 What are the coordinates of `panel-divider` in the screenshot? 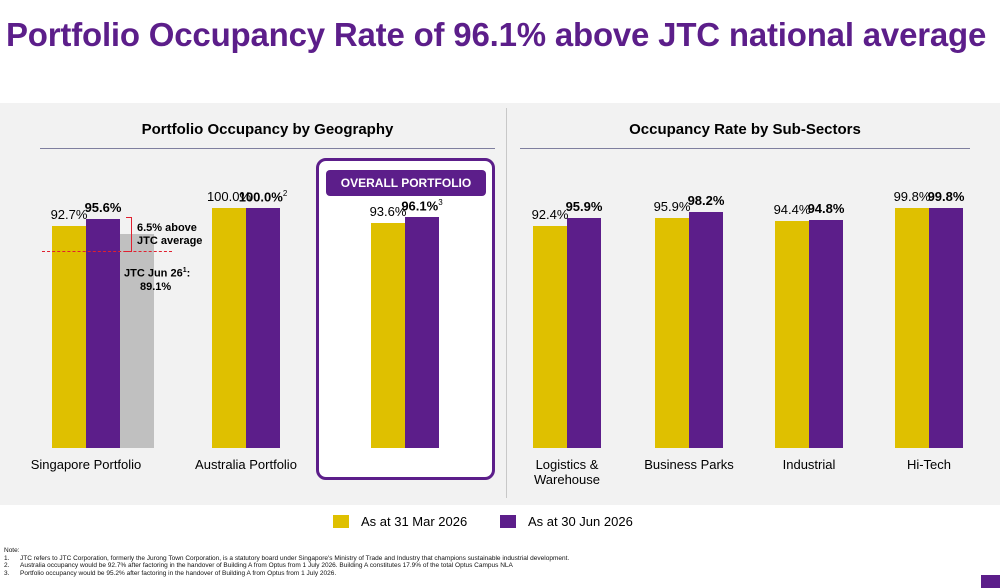 It's located at (506, 303).